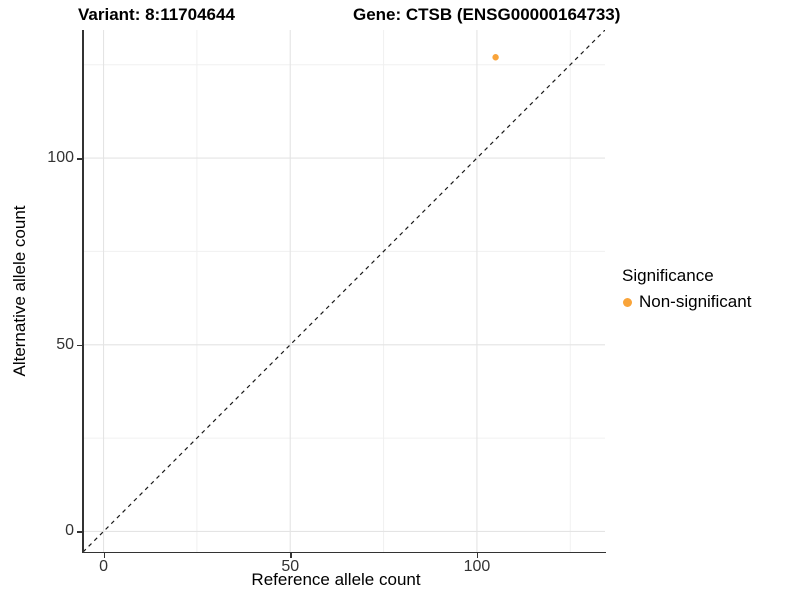 The image size is (800, 600). I want to click on plot-title-gene: Gene: CTSB (ENSG00000164733), so click(487, 14).